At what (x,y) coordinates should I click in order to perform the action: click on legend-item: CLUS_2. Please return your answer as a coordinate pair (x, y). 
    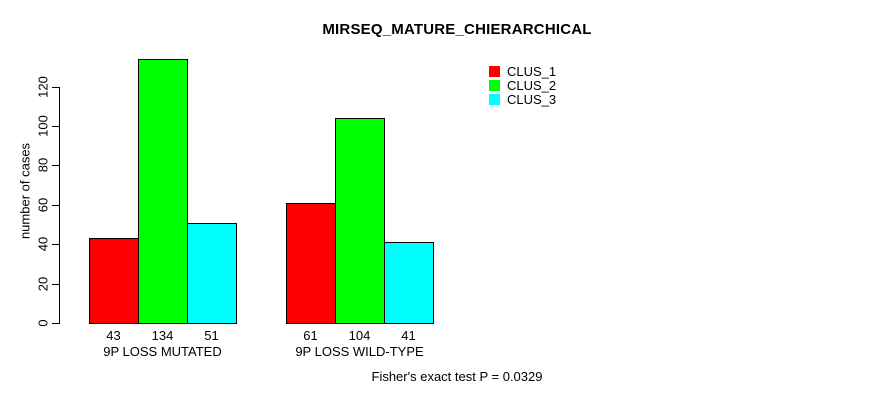
    Looking at the image, I should click on (523, 85).